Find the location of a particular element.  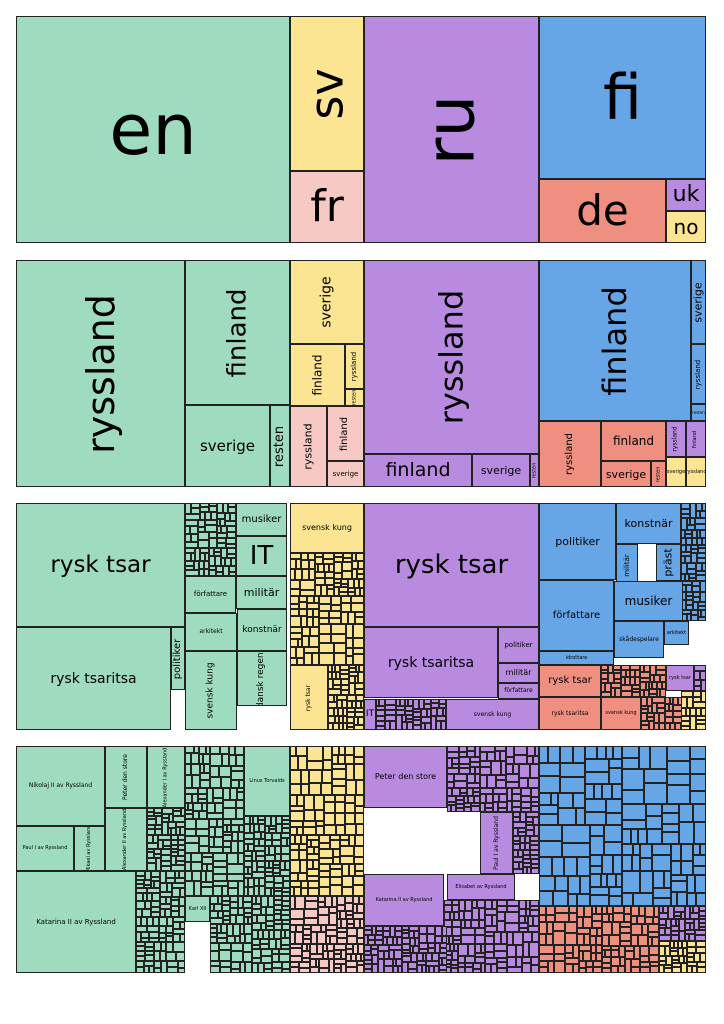

person-cell-elisabet-av-ryssland: Elisabet av Ryssland is located at coordinates (481, 887).